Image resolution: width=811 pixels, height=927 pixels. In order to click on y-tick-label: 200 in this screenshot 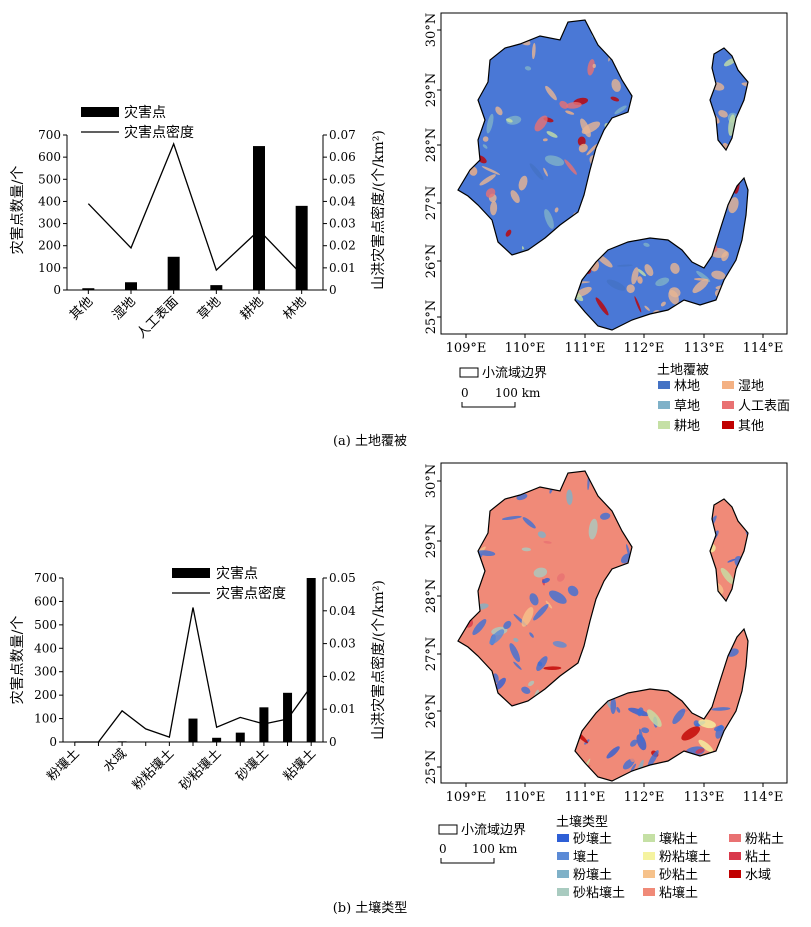, I will do `click(49, 246)`.